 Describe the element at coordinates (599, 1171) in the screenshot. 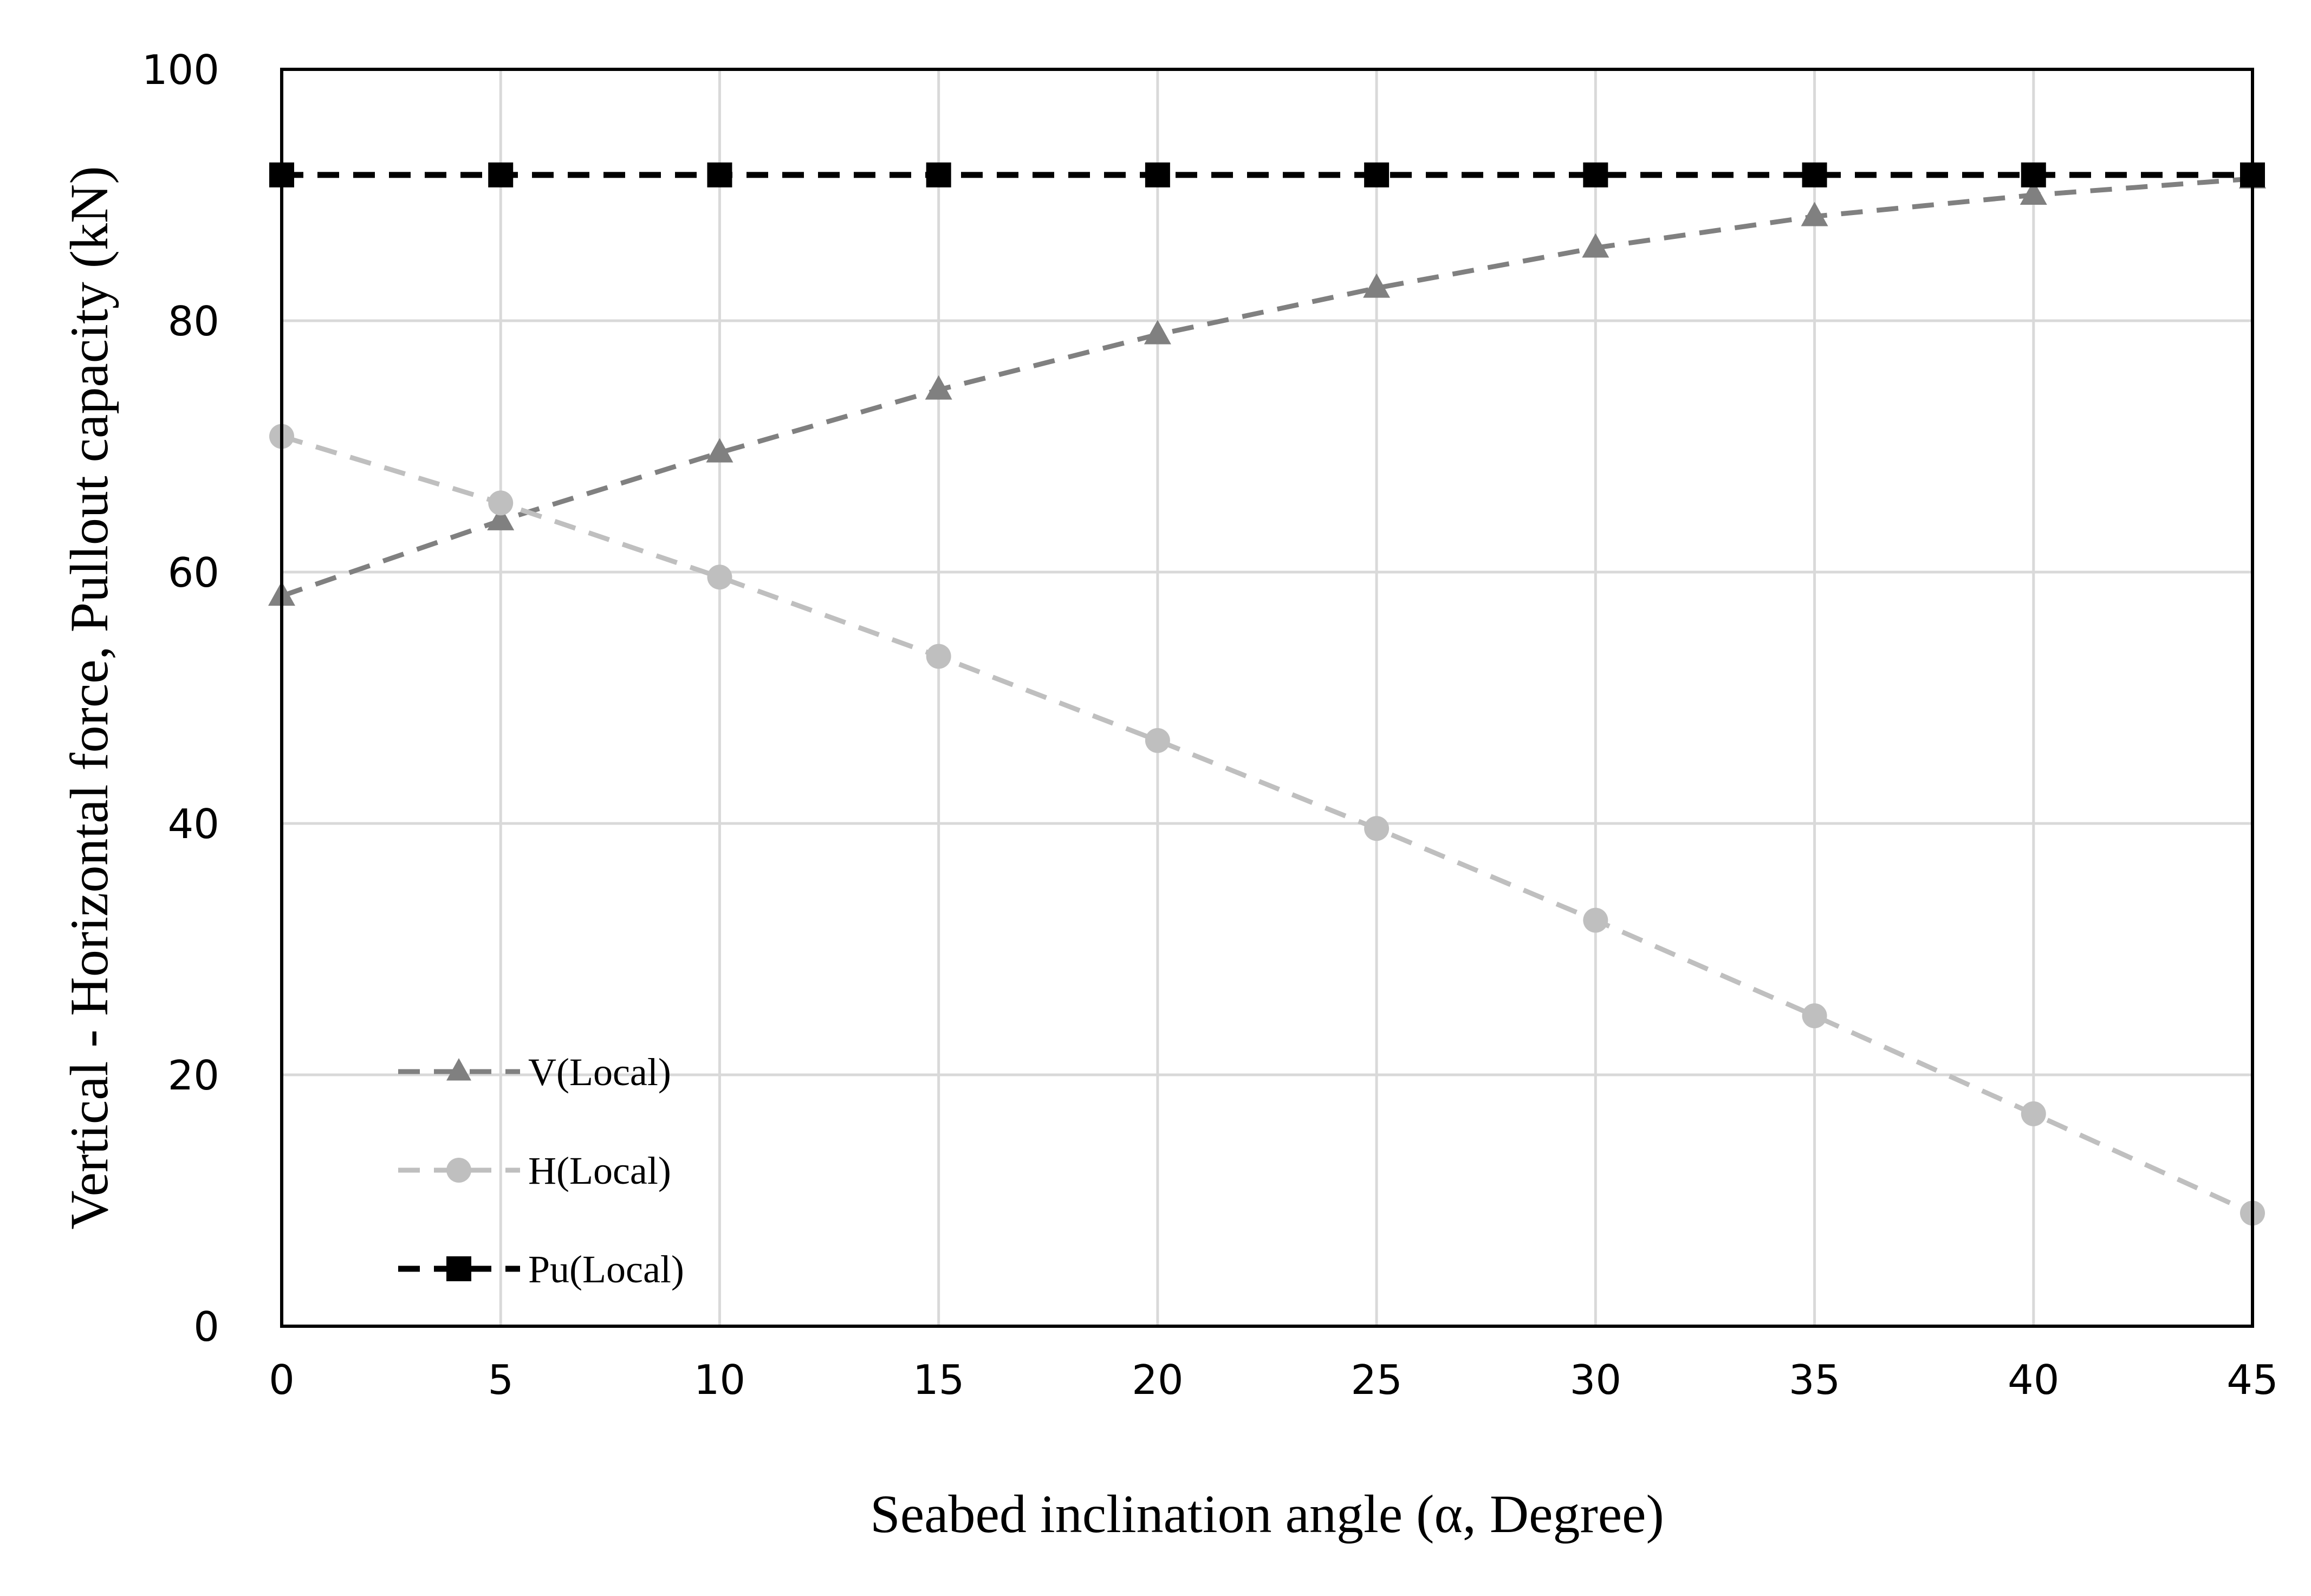

I see `legend-label: H(Local)` at that location.